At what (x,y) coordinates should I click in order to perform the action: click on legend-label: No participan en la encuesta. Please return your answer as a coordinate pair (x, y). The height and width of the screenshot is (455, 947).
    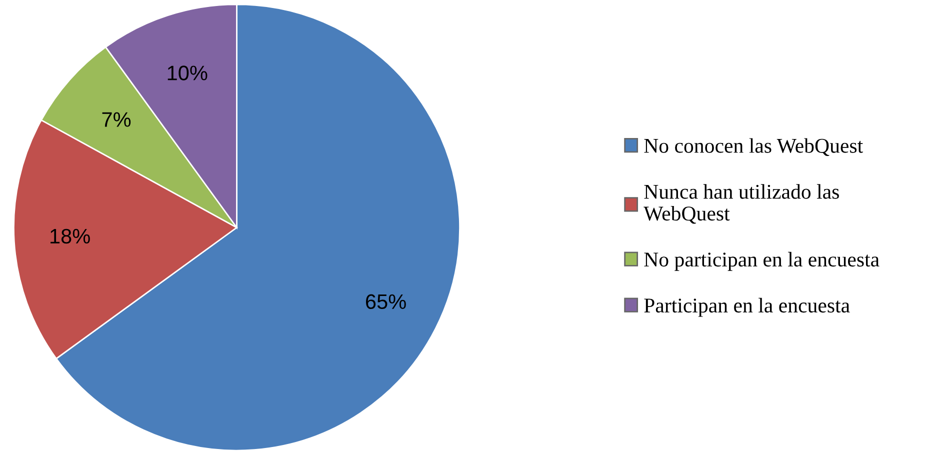
    Looking at the image, I should click on (762, 261).